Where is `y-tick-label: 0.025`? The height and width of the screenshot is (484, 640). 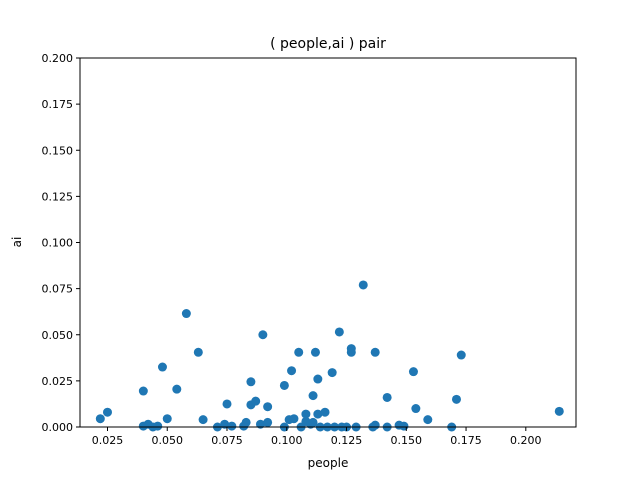 y-tick-label: 0.025 is located at coordinates (58, 381).